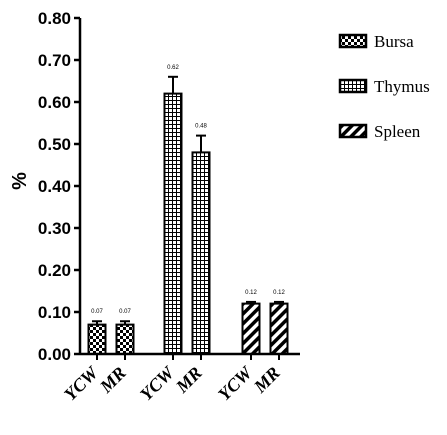  I want to click on y-tick-label: 0.30, so click(54, 228).